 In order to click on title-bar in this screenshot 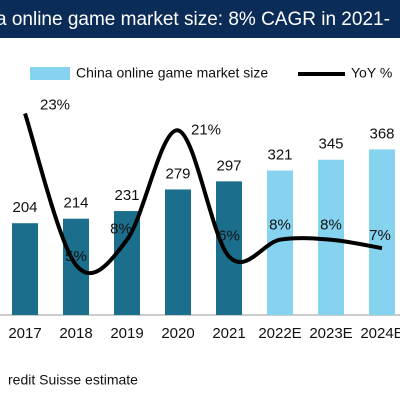, I will do `click(200, 19)`.